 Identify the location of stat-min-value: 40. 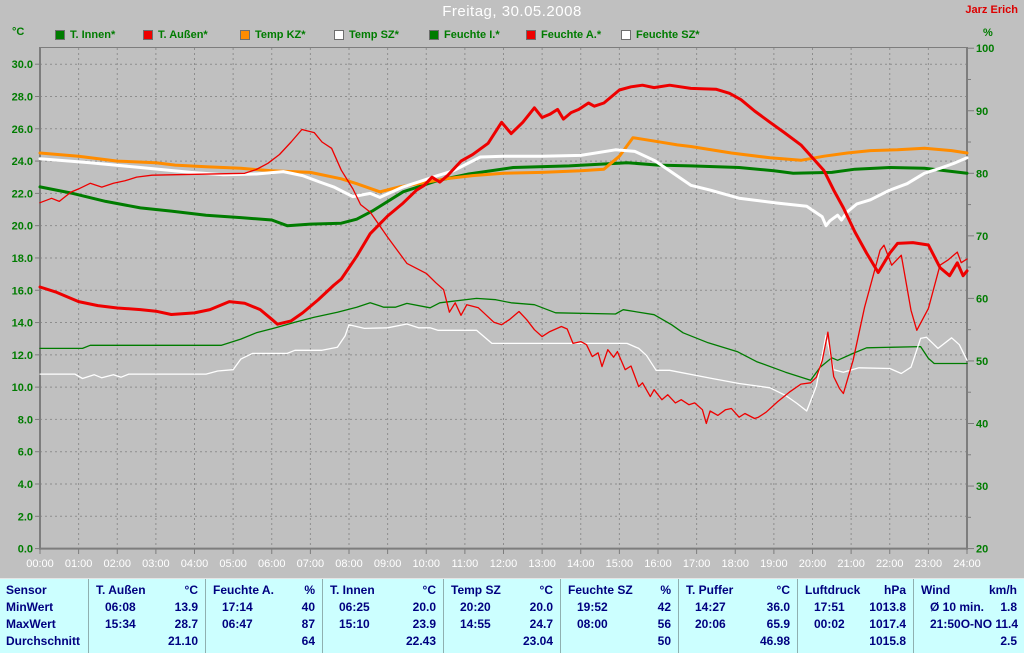
(308, 607).